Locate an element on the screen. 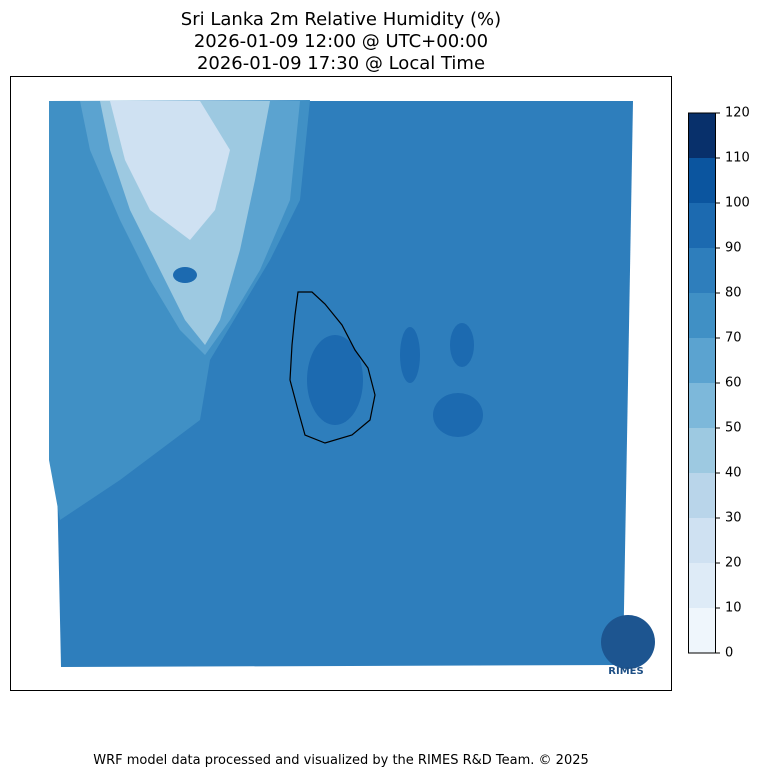 The width and height of the screenshot is (760, 780). colorbar-tick-label: 20 is located at coordinates (733, 563).